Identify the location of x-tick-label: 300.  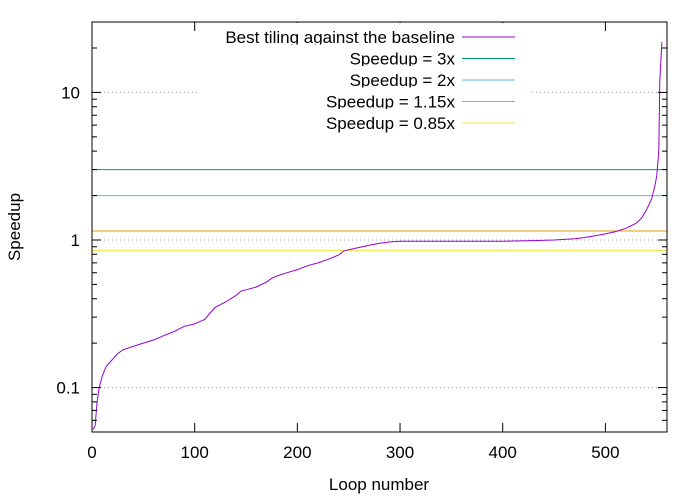
(400, 452).